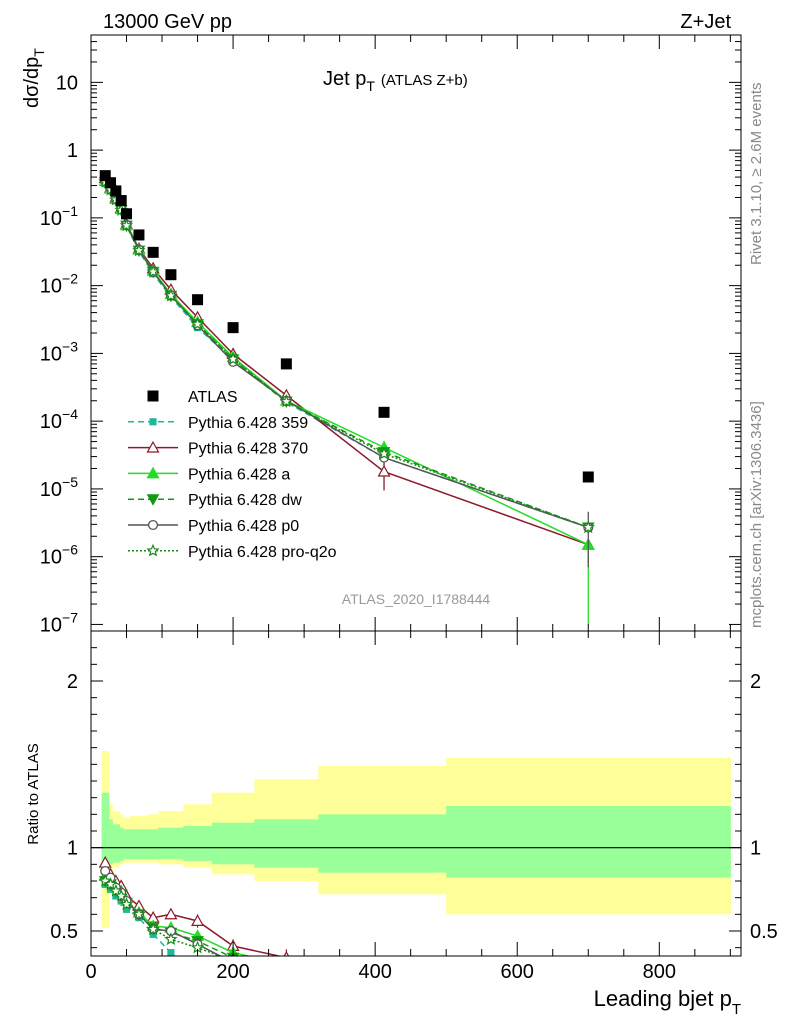  I want to click on legend-item: Pythia 6.428 370, so click(218, 449).